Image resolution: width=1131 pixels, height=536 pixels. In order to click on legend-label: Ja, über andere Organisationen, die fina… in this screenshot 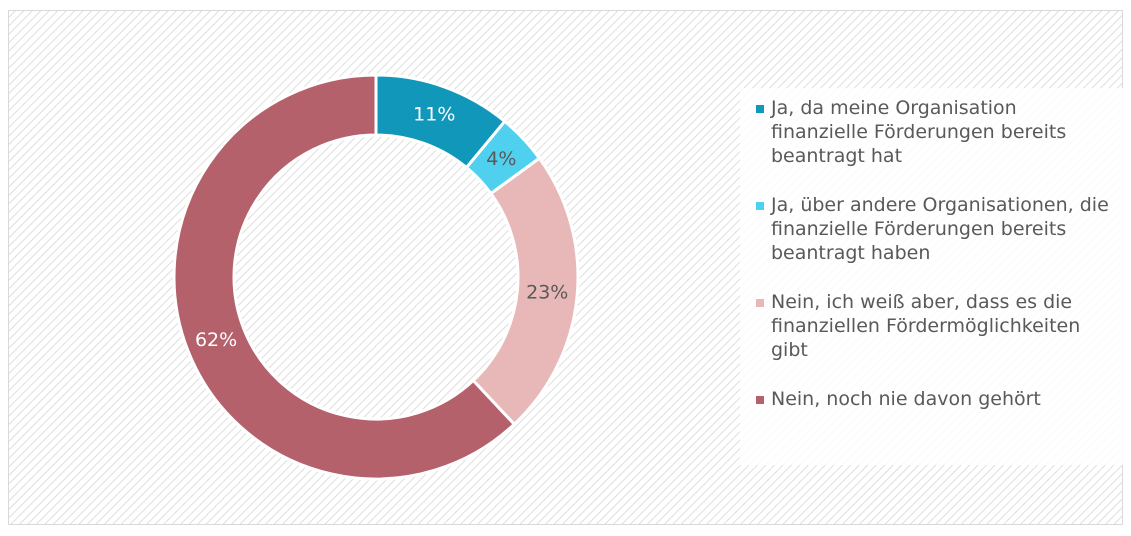, I will do `click(940, 229)`.